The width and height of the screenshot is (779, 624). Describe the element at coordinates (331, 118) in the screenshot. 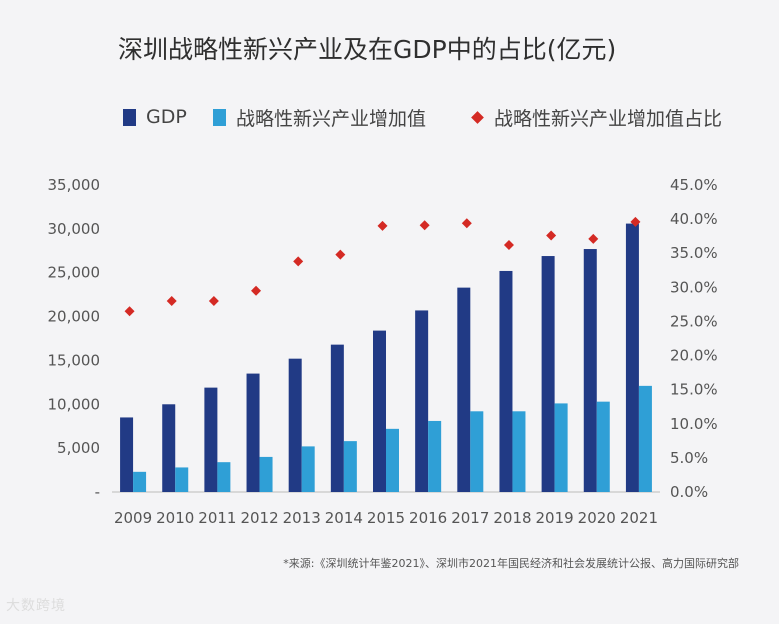

I see `legend-label-strategic-value: 战略性新兴产业增加值` at that location.